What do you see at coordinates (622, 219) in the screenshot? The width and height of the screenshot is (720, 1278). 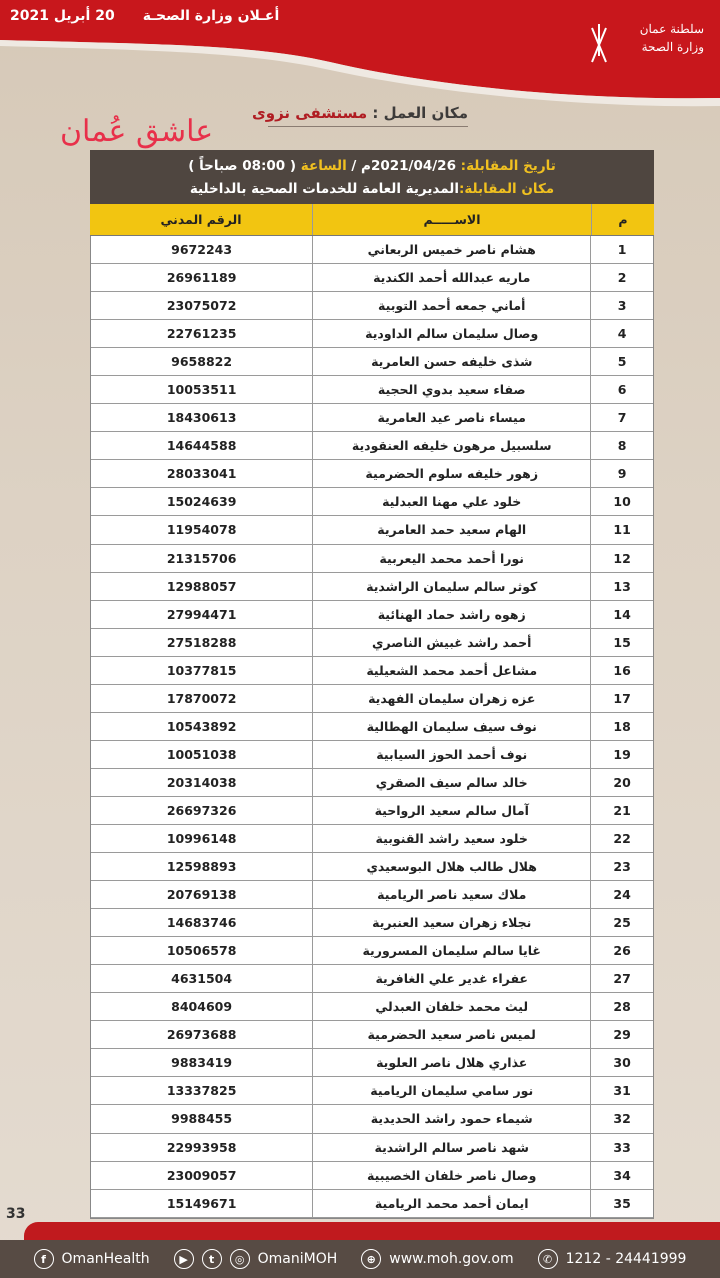 I see `col-number: م` at bounding box center [622, 219].